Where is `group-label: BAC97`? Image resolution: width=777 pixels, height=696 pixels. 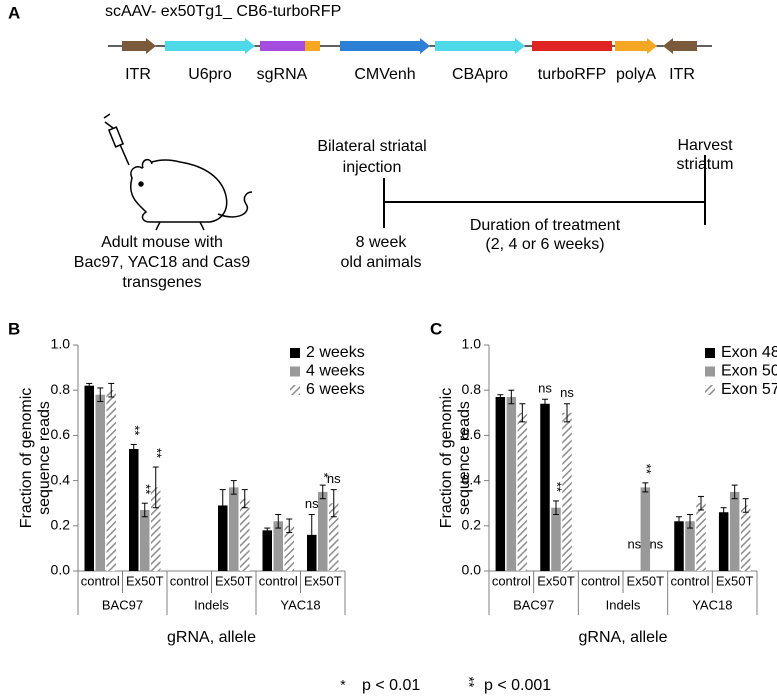
group-label: BAC97 is located at coordinates (122, 604).